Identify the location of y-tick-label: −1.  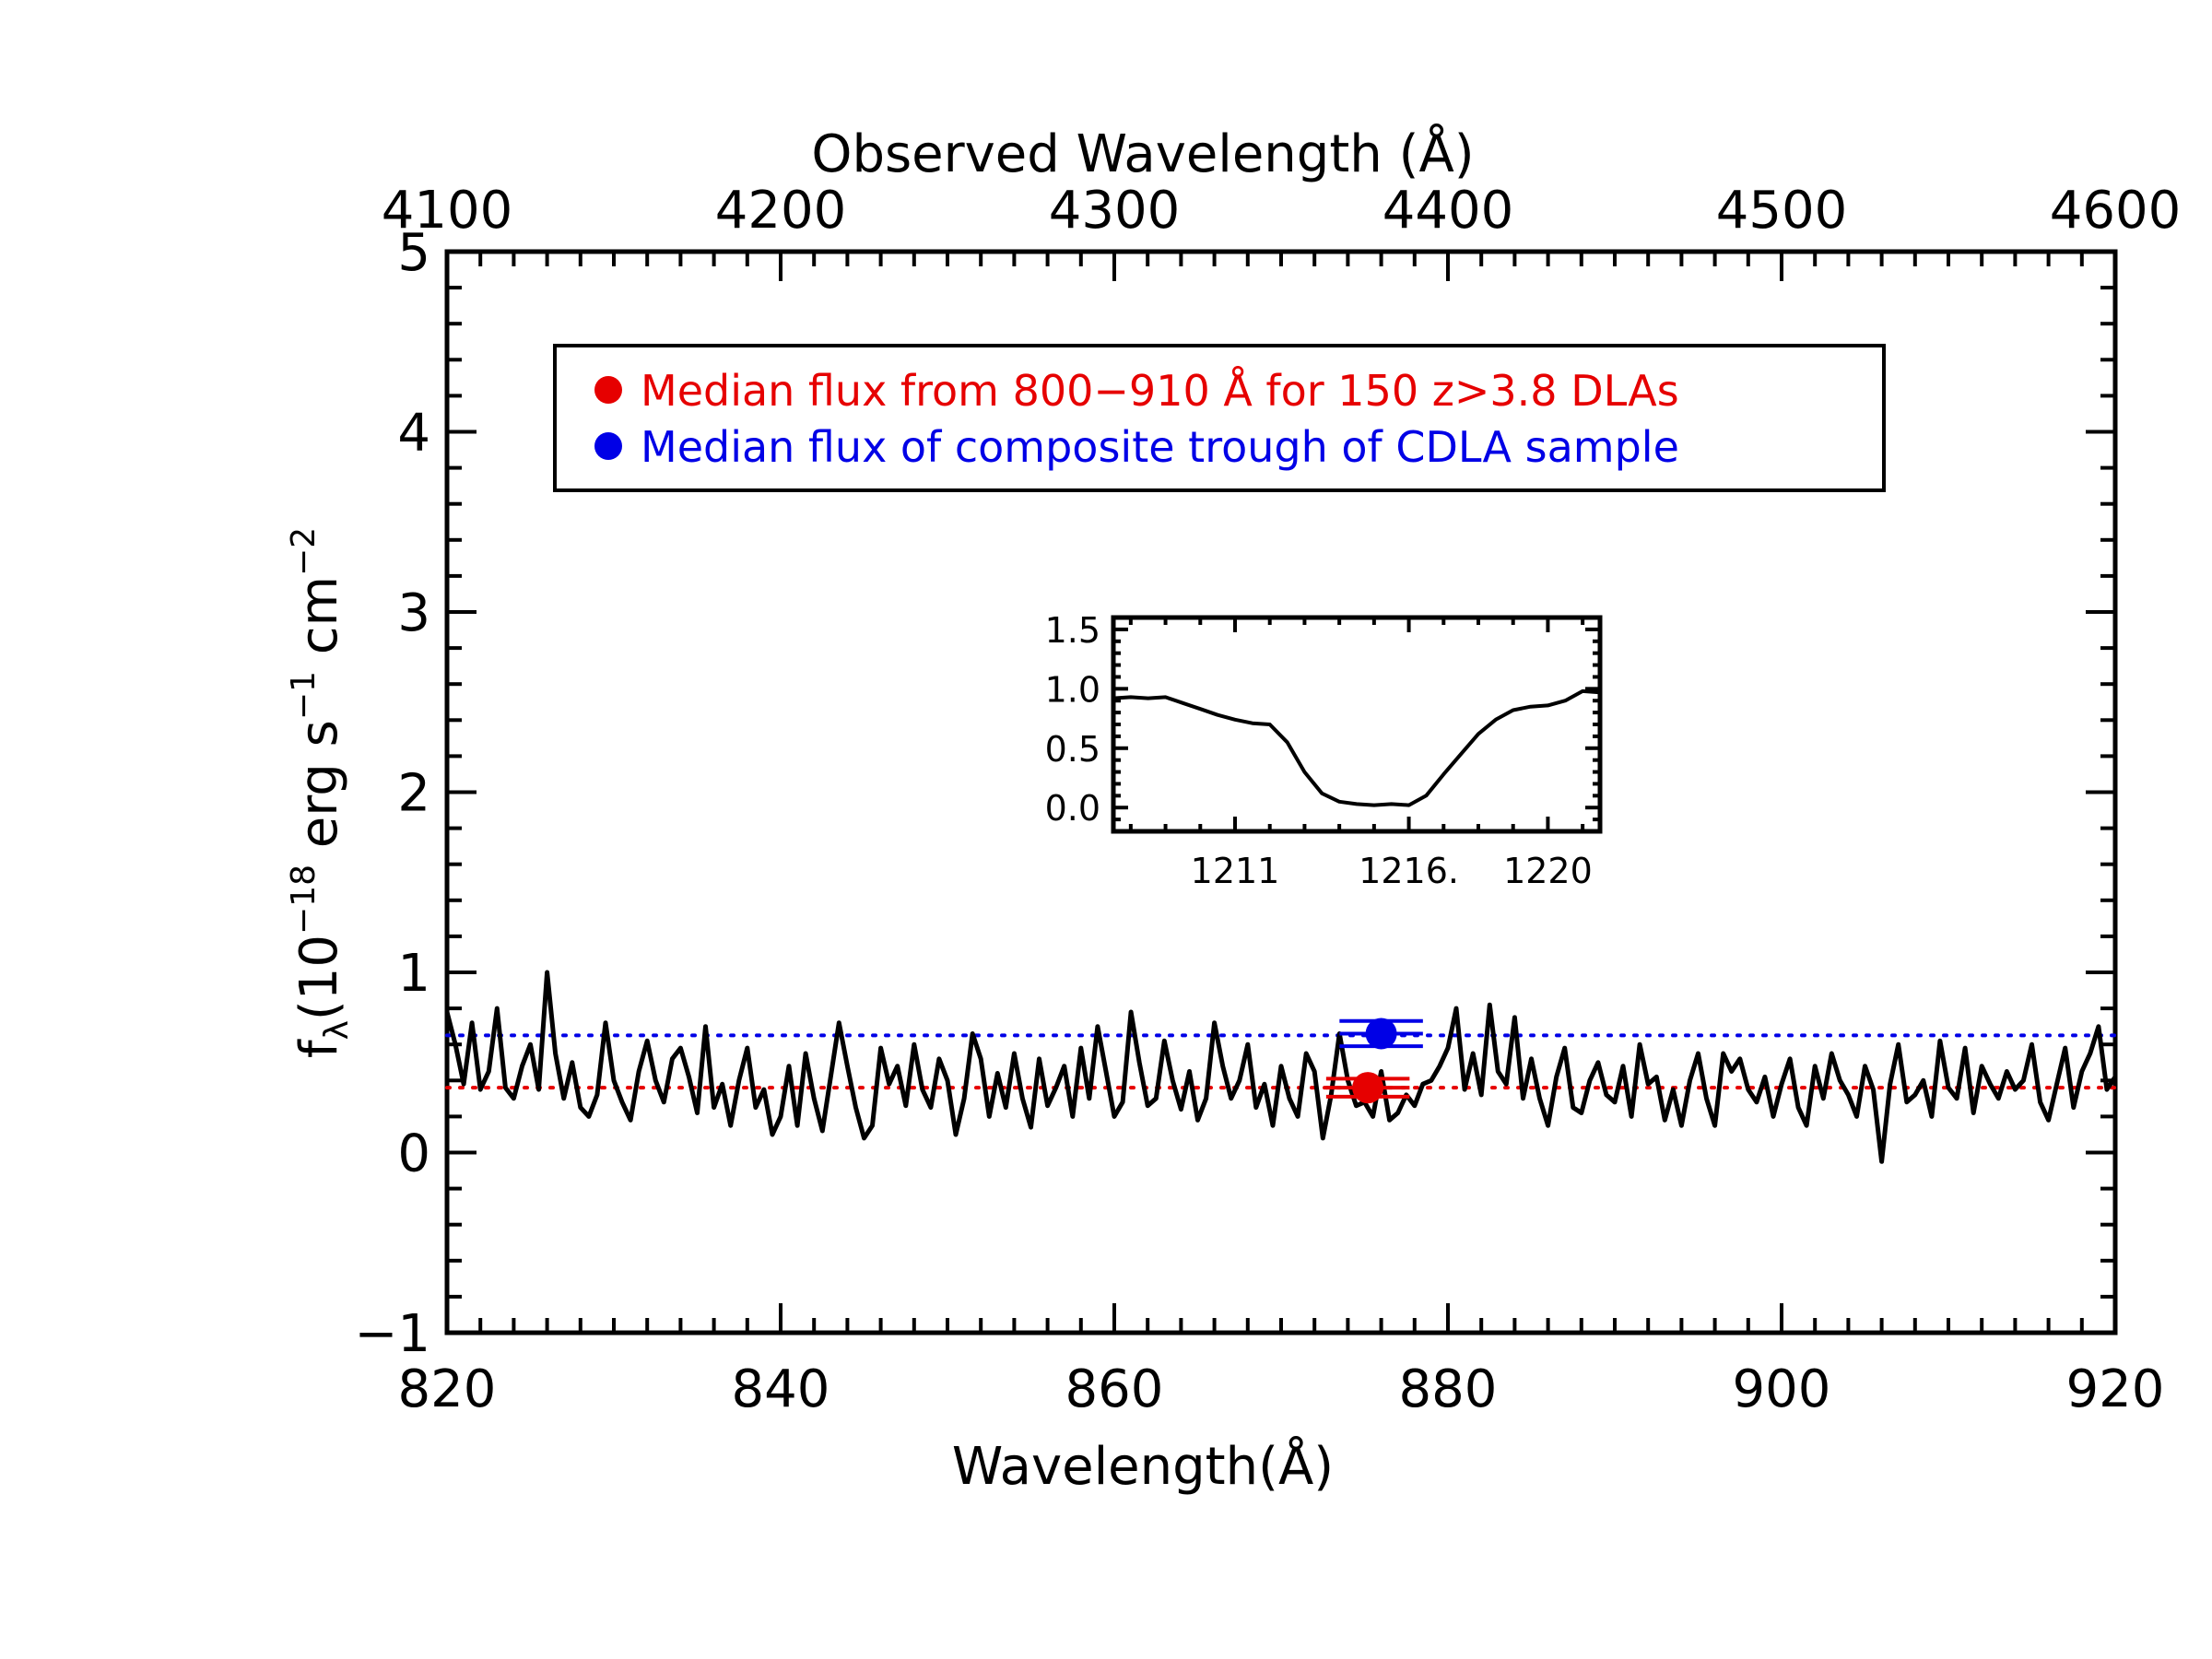
(392, 1334).